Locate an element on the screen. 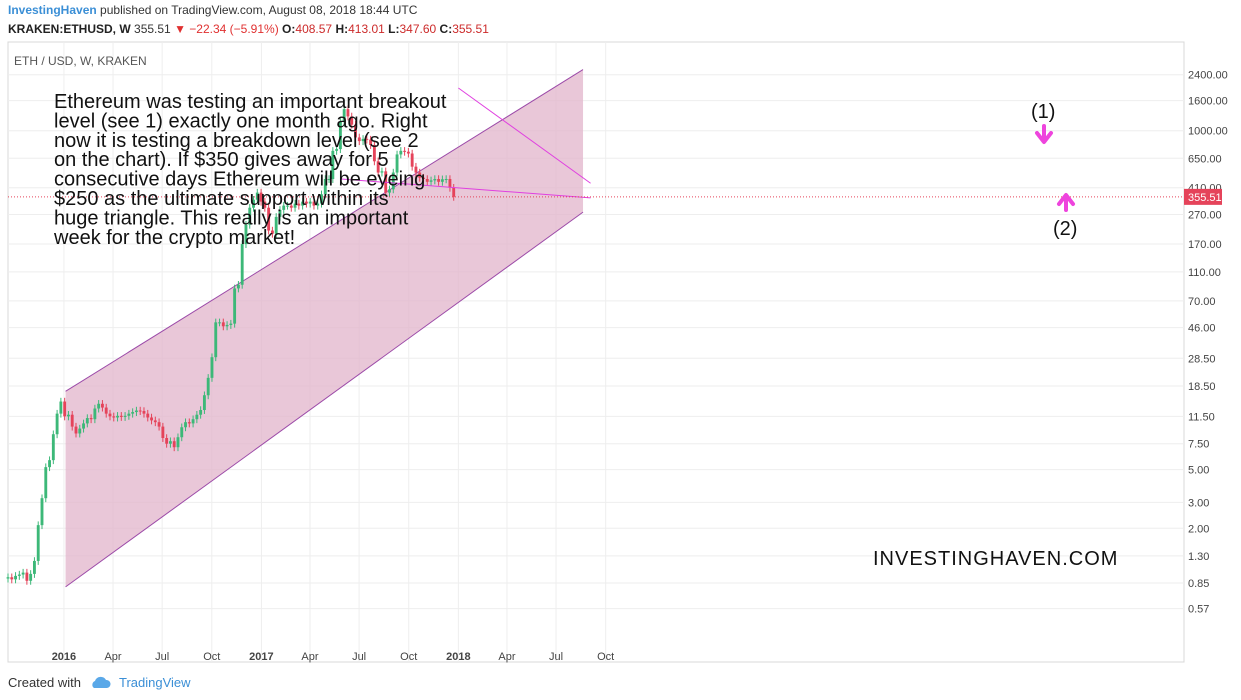  y-tick-label: 2.00 is located at coordinates (1198, 529).